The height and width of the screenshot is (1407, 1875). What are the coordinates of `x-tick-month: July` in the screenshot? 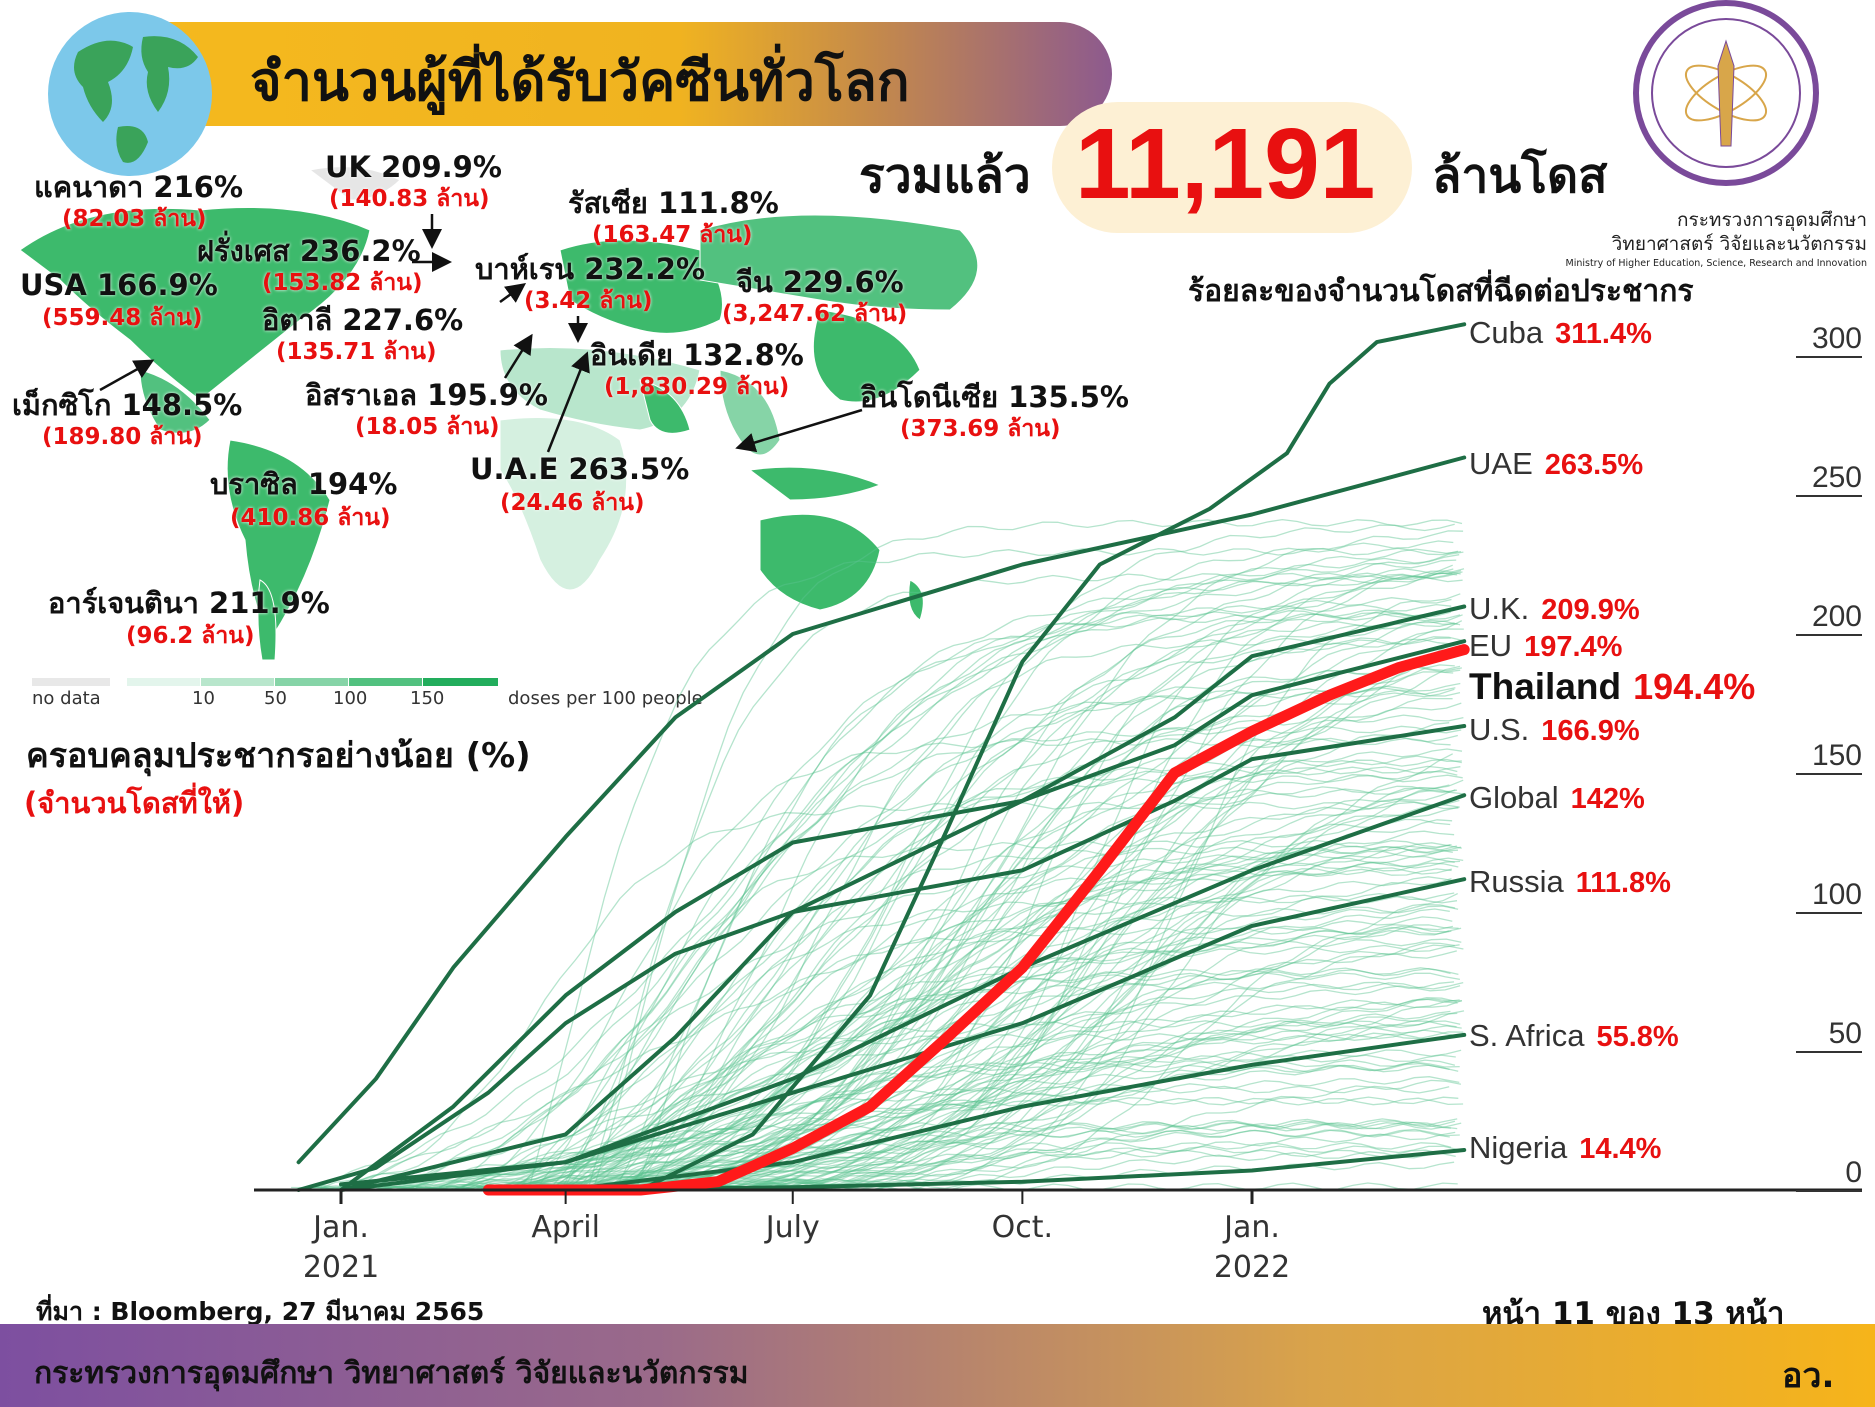 It's located at (792, 1227).